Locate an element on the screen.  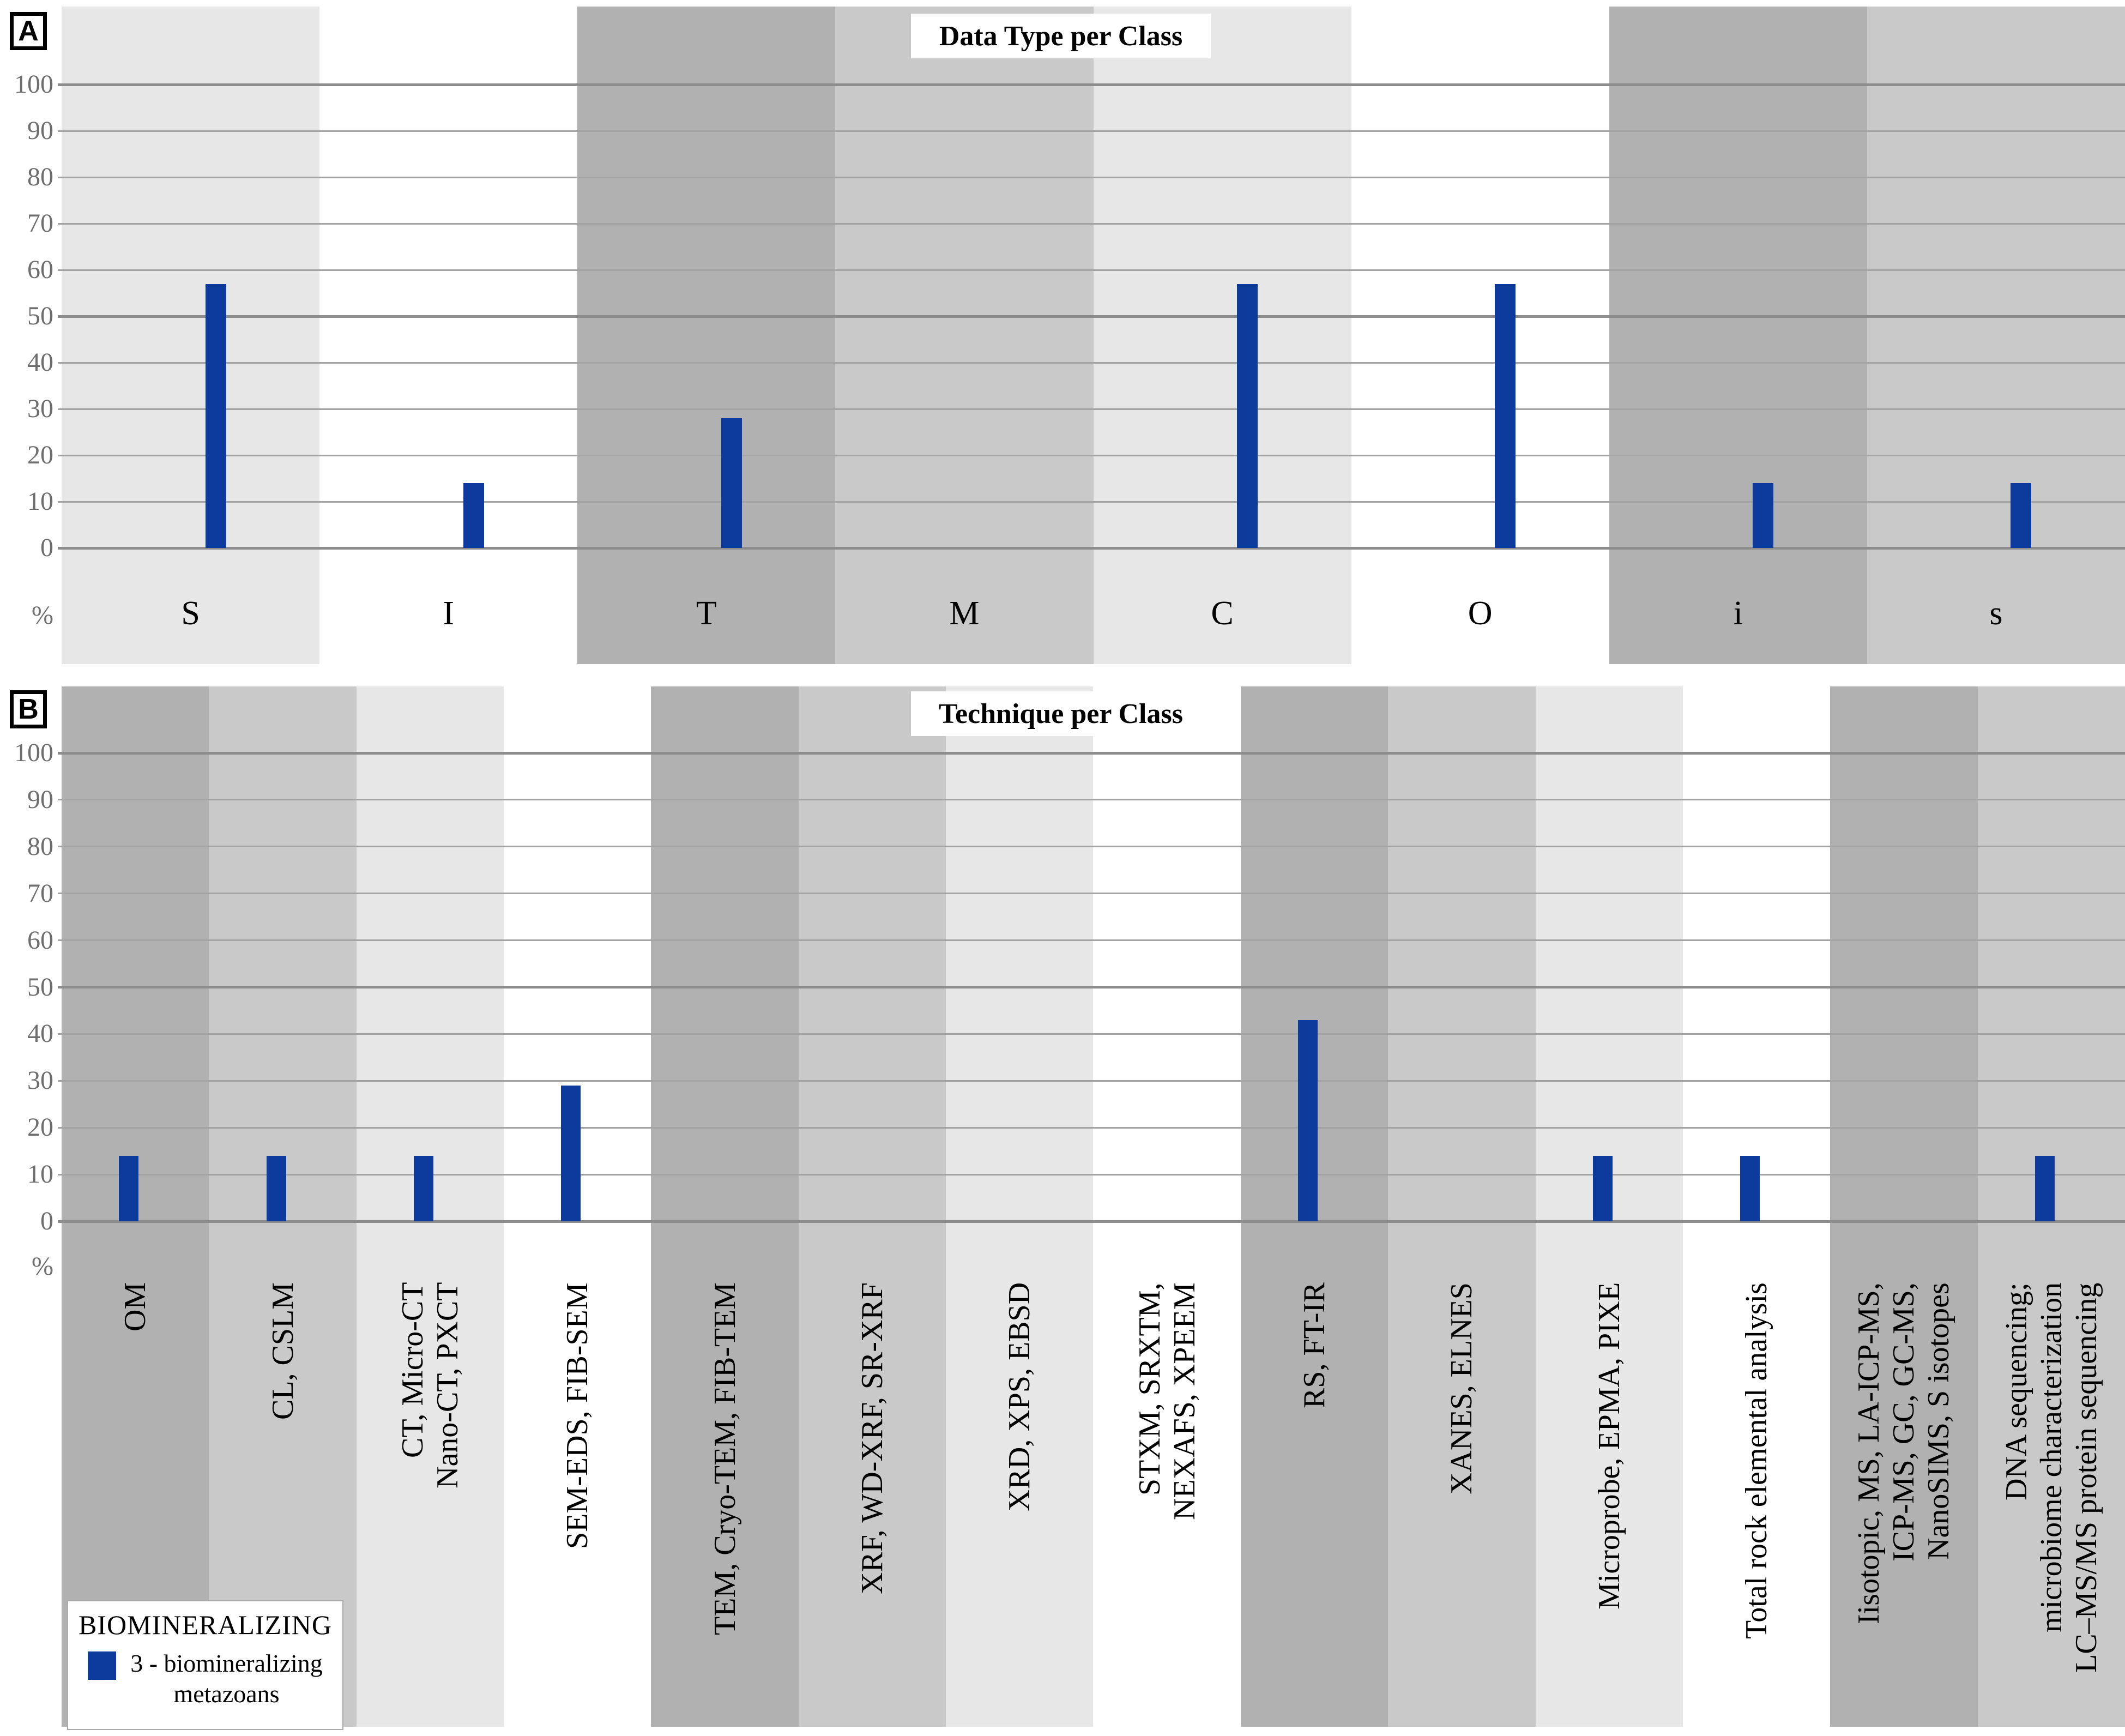
panel_b-xlabel-line: SEM-EDS, FIB-SEM is located at coordinates (577, 1415).